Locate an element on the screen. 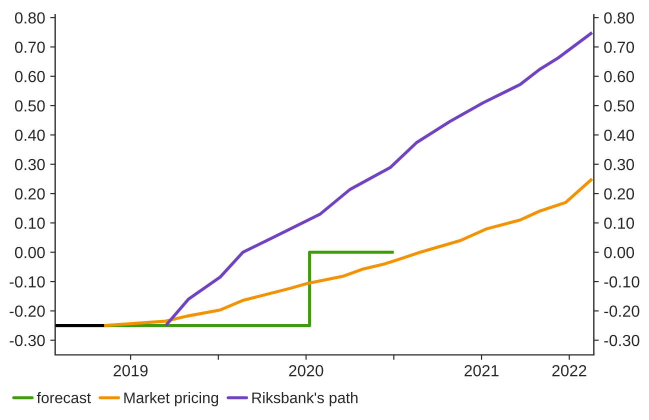  y-tick-label: 0.60 is located at coordinates (29, 76).